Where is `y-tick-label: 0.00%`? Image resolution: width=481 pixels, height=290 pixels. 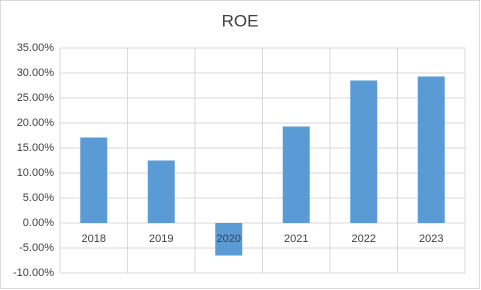
y-tick-label: 0.00% is located at coordinates (38, 223).